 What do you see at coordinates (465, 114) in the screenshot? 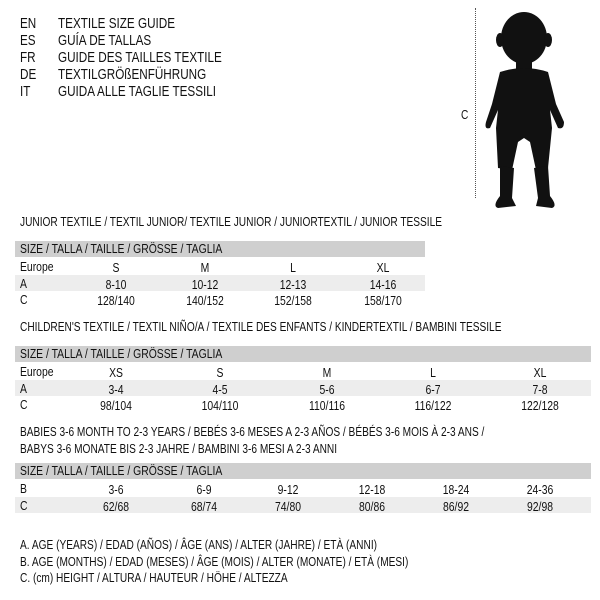
I see `height-measure-label: C` at bounding box center [465, 114].